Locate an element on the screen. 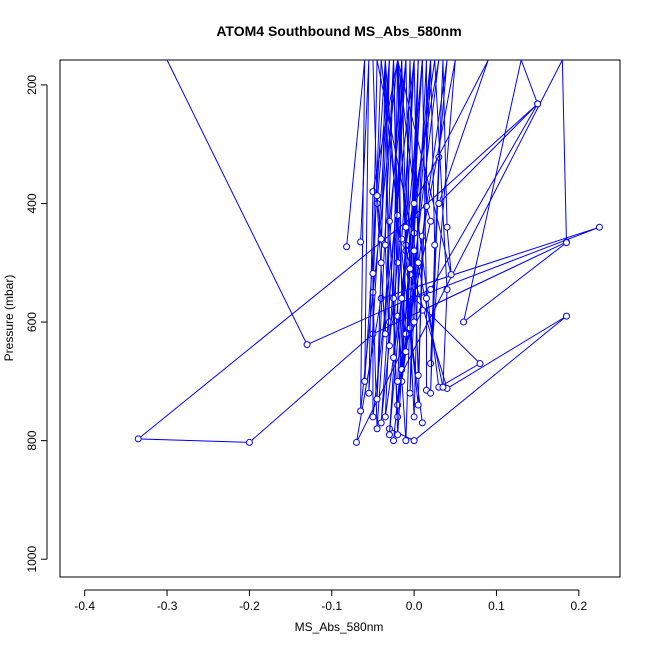 This screenshot has height=650, width=650. y-tick-label: 1000 is located at coordinates (32, 559).